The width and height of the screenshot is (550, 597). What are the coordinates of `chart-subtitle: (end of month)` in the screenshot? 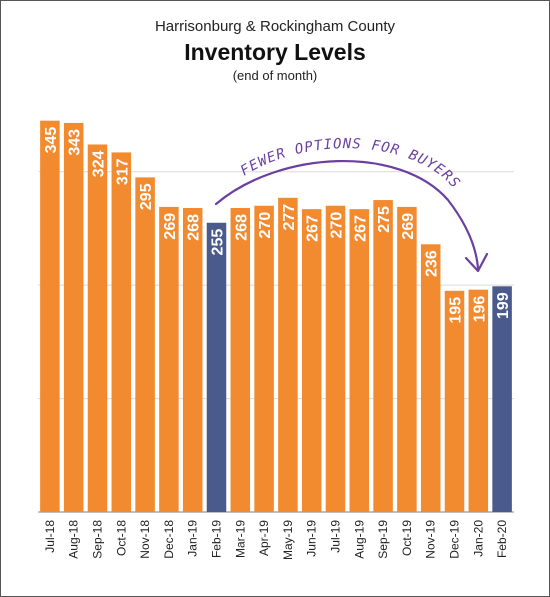 It's located at (275, 75).